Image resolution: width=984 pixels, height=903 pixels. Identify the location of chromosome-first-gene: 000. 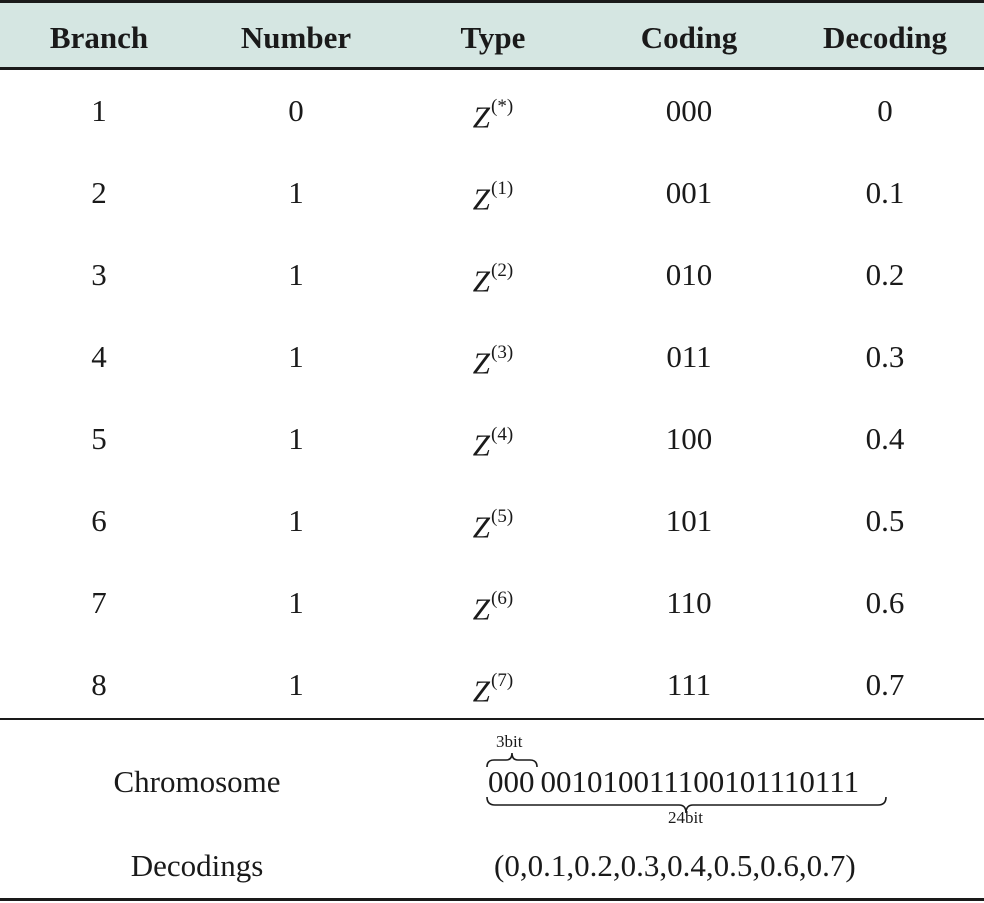
(511, 781).